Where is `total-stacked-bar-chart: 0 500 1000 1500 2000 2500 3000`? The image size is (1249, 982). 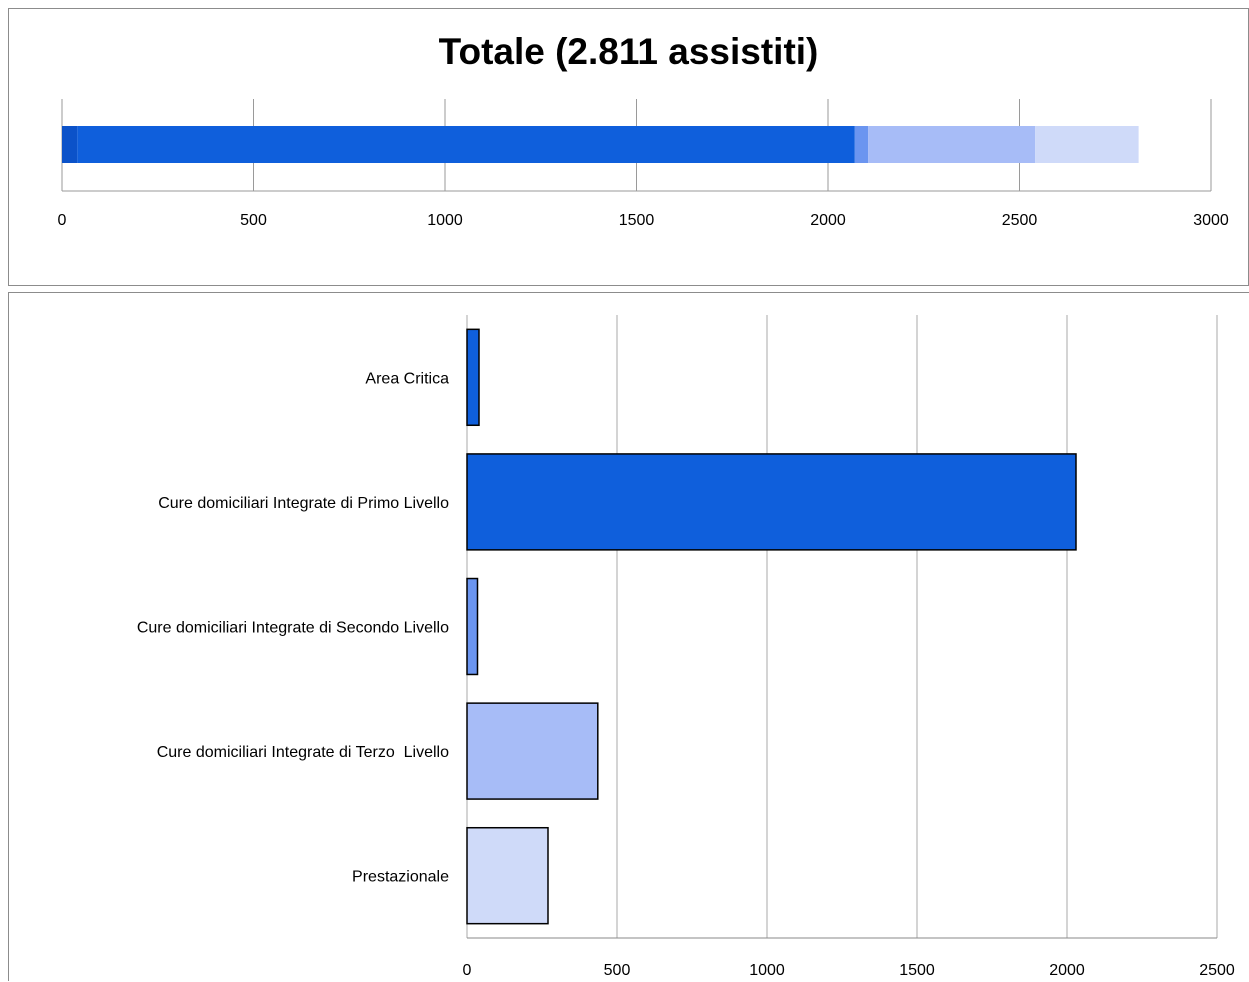
total-stacked-bar-chart: 0 500 1000 1500 2000 2500 3000 is located at coordinates (643, 164).